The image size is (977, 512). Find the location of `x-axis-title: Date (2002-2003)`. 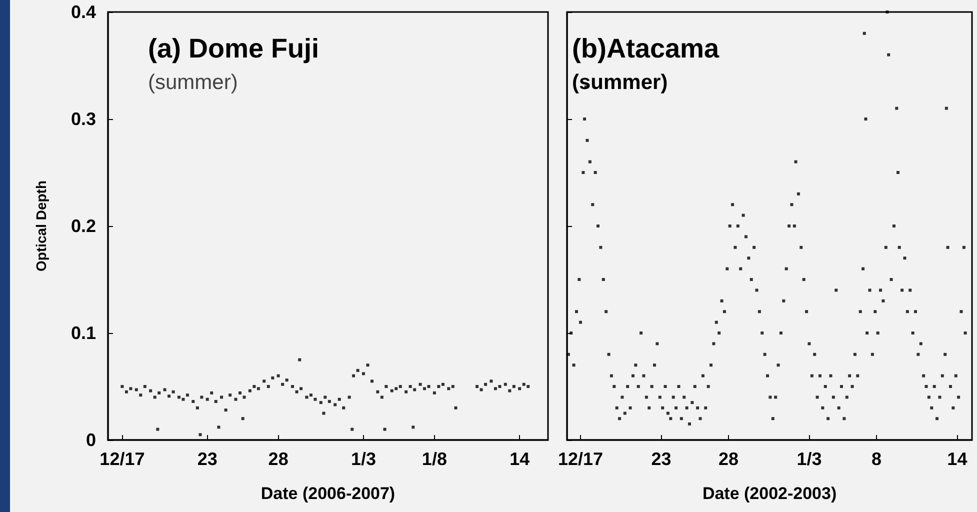

x-axis-title: Date (2002-2003) is located at coordinates (769, 493).